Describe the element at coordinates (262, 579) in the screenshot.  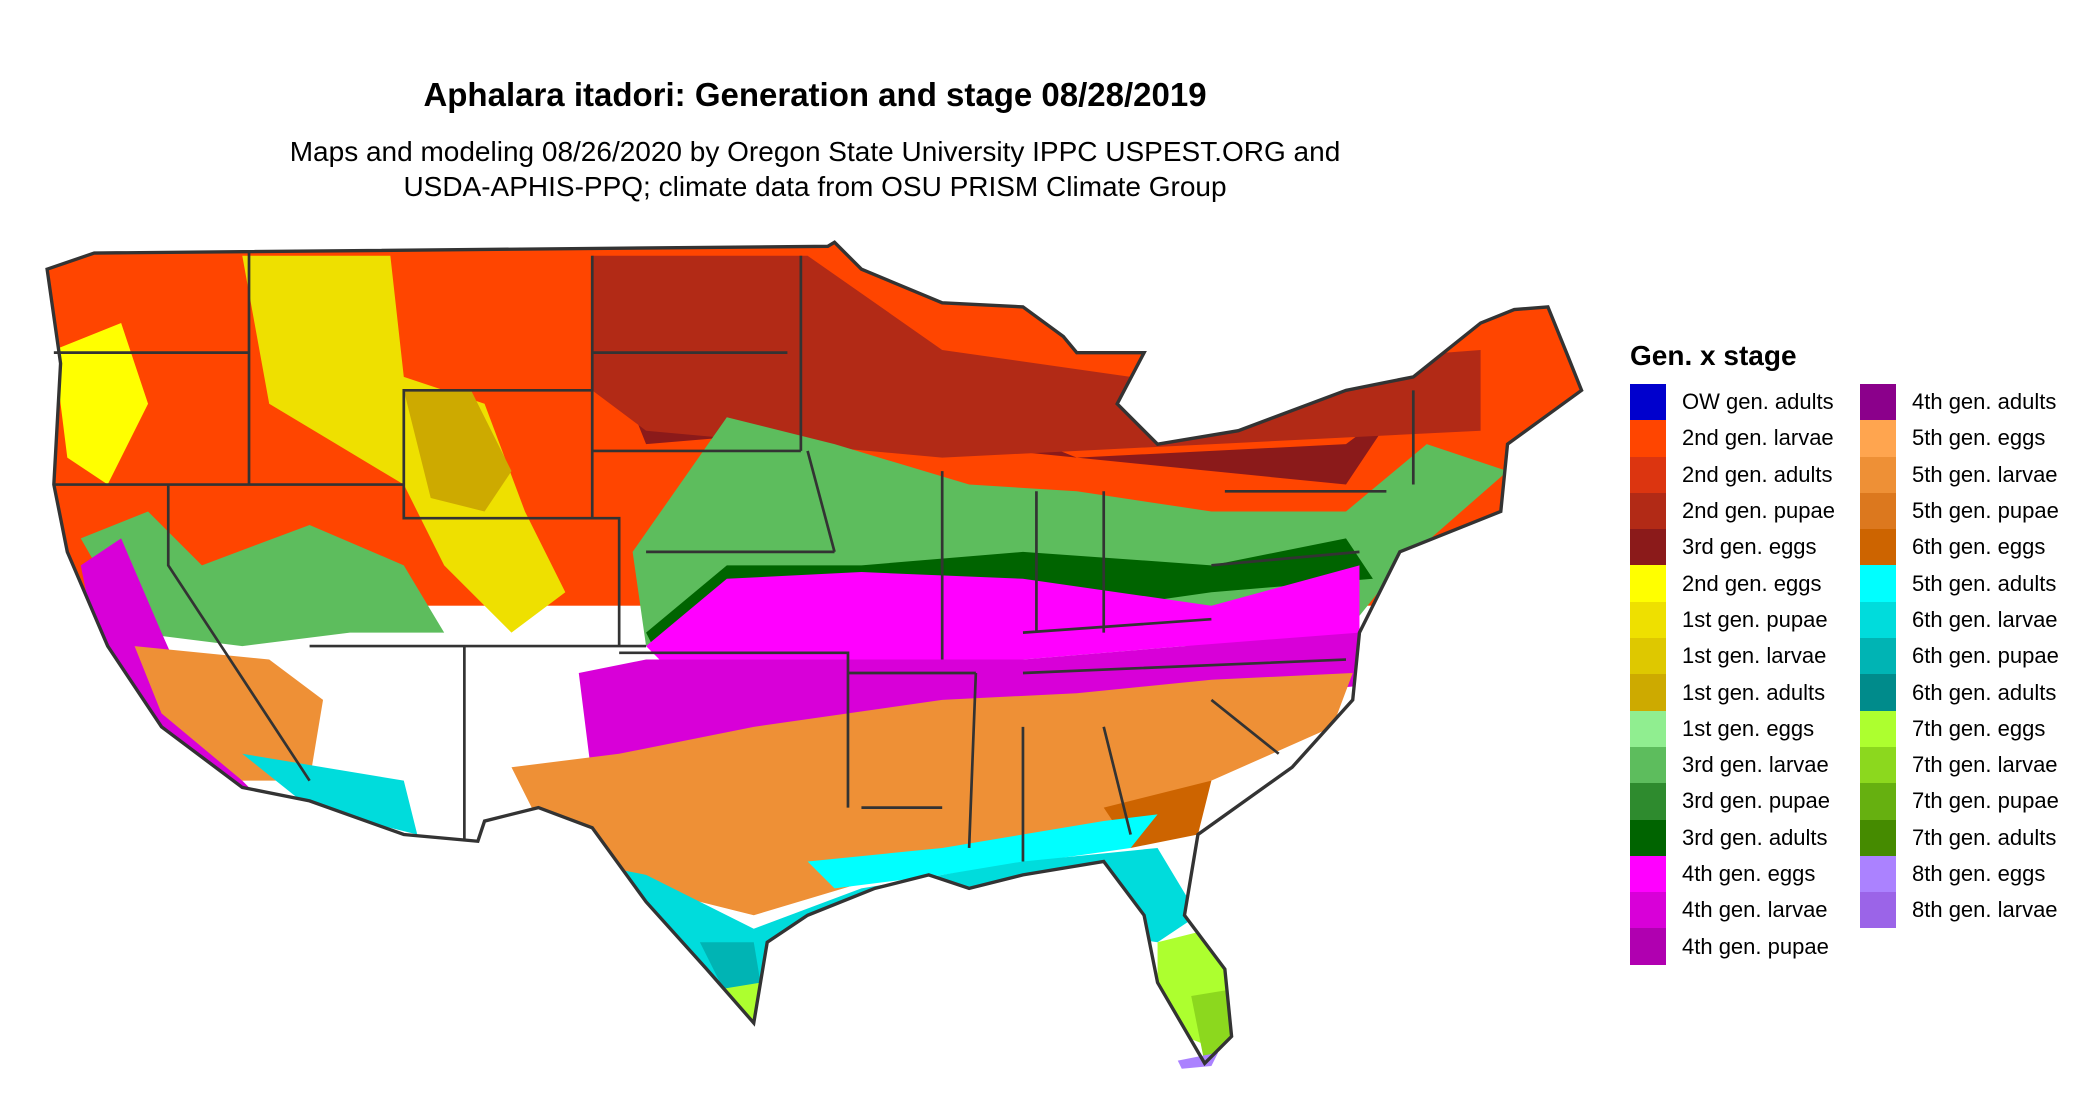
I see `region-3rd-gen-larvae-west` at that location.